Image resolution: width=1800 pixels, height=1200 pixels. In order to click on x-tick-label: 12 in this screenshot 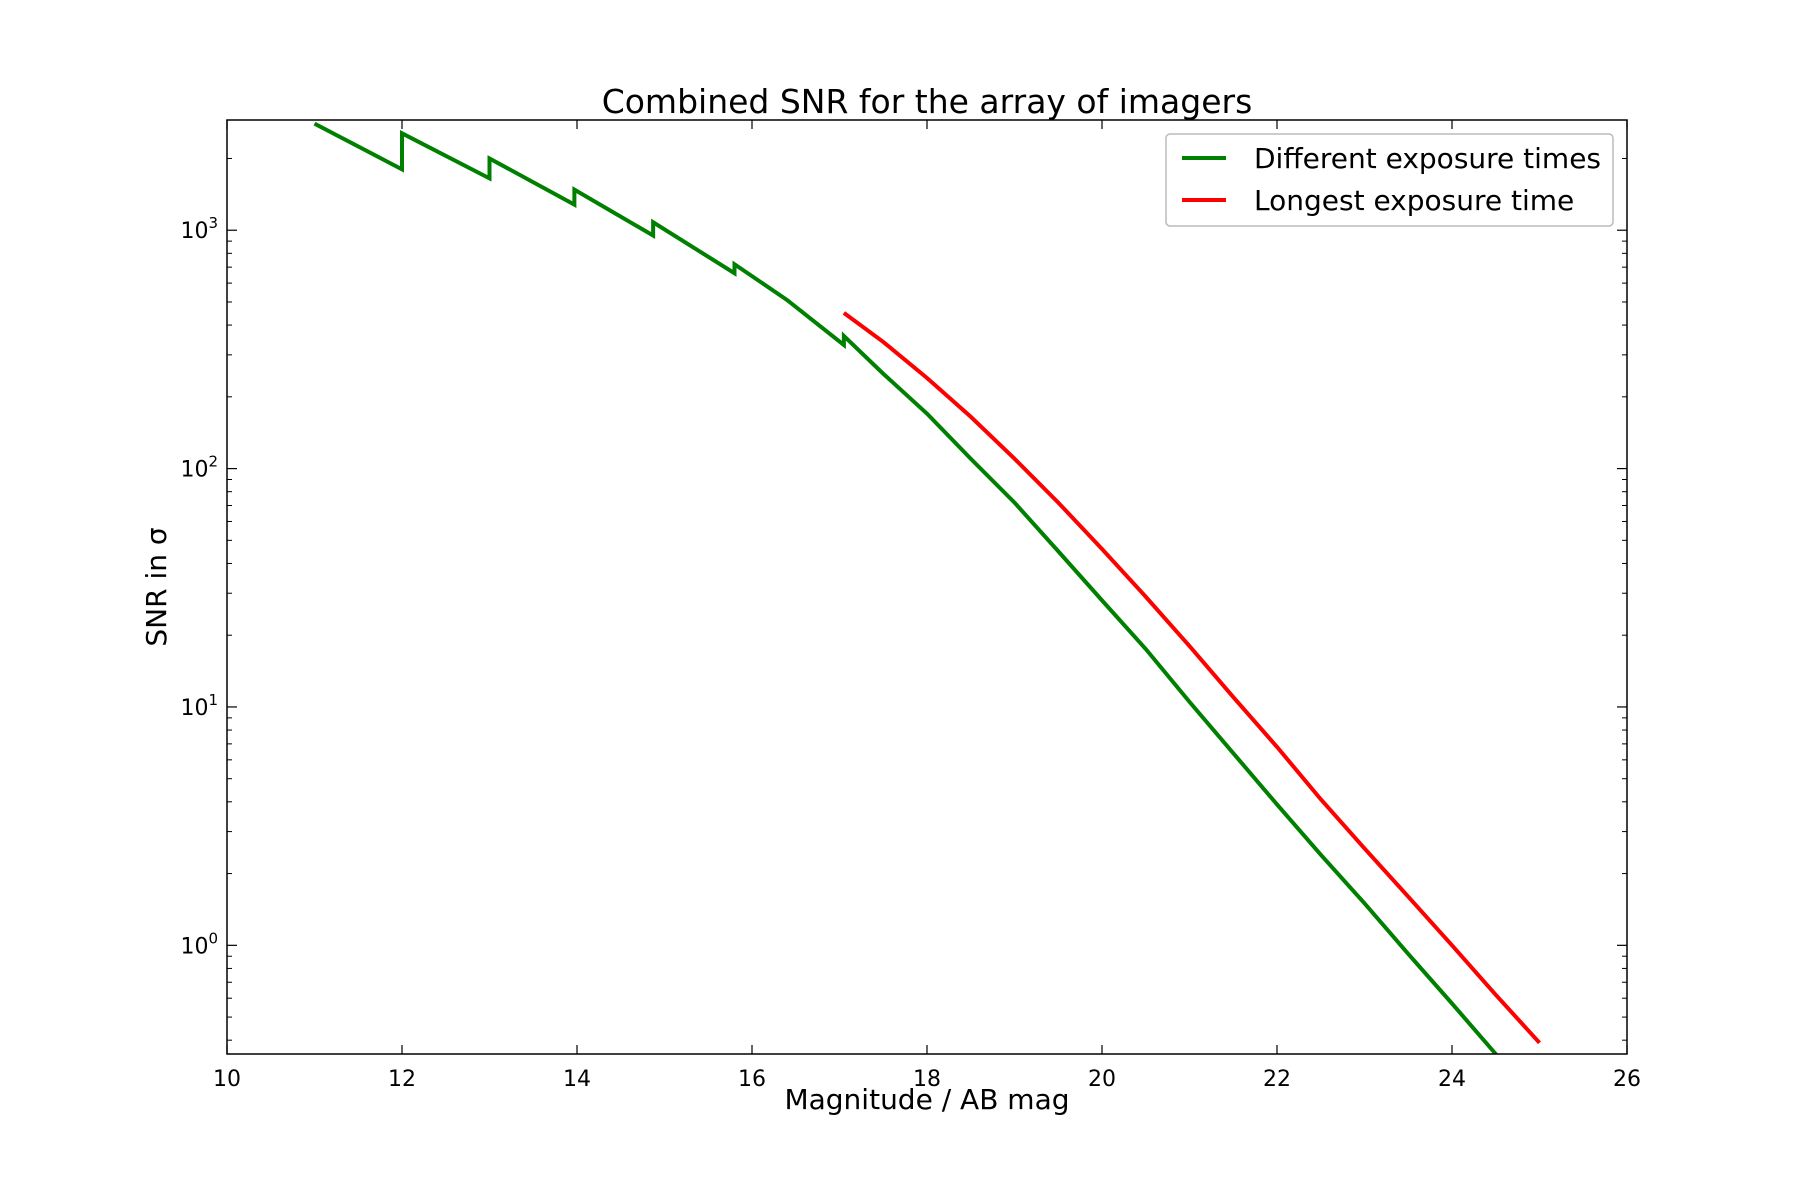, I will do `click(402, 1079)`.